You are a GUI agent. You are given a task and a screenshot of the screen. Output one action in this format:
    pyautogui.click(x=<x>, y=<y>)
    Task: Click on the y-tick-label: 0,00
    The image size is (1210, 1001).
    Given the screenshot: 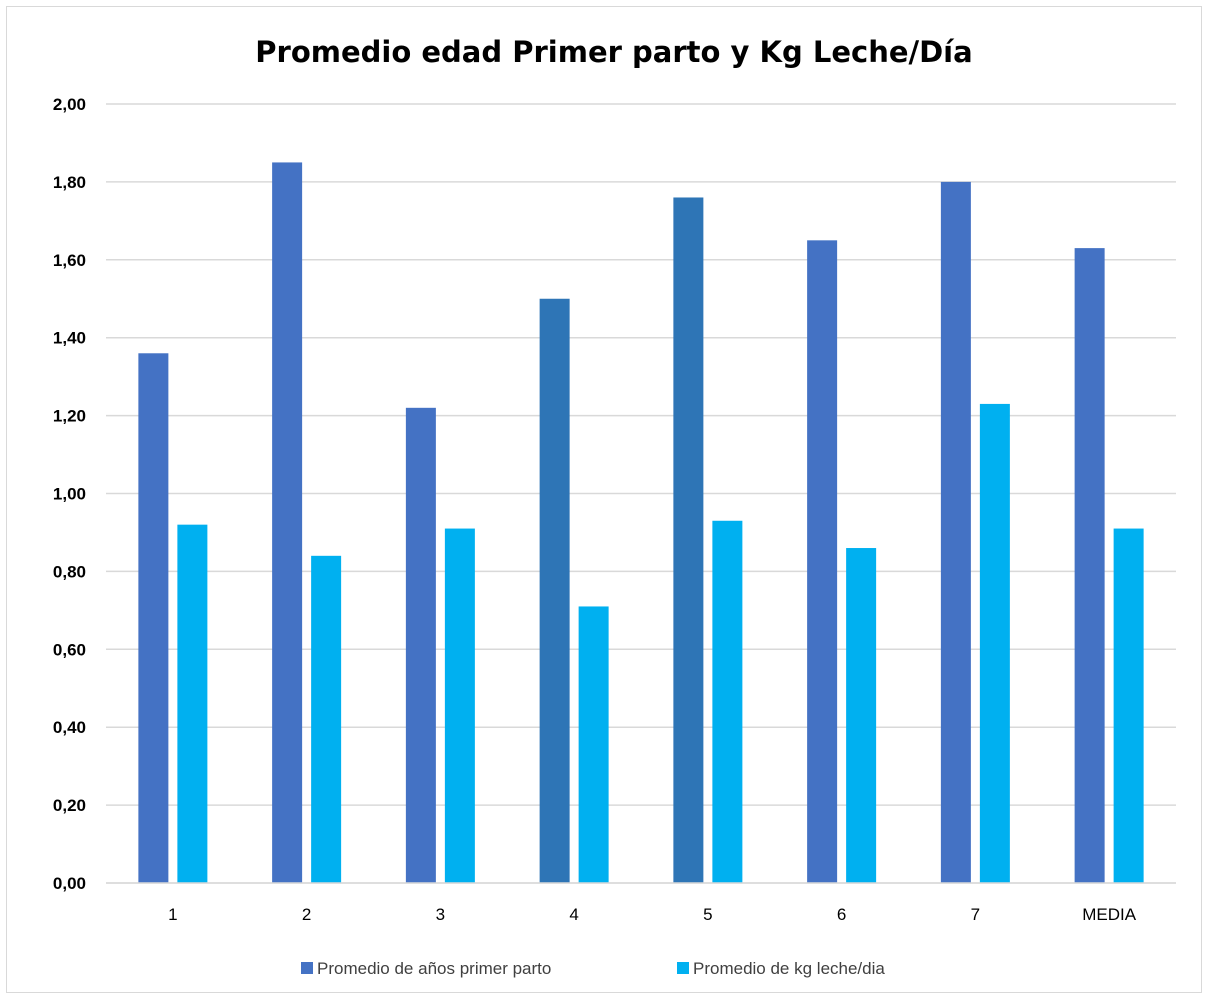 What is the action you would take?
    pyautogui.click(x=69, y=883)
    